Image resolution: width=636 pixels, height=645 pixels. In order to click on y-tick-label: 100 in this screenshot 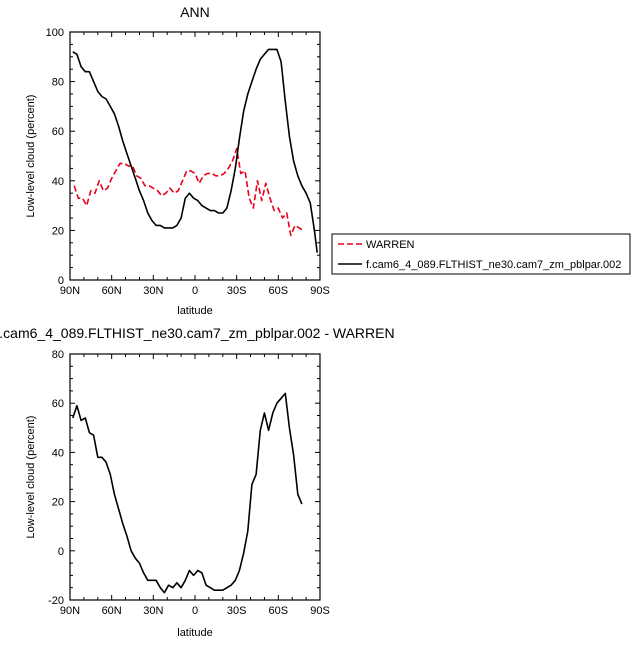, I will do `click(55, 33)`.